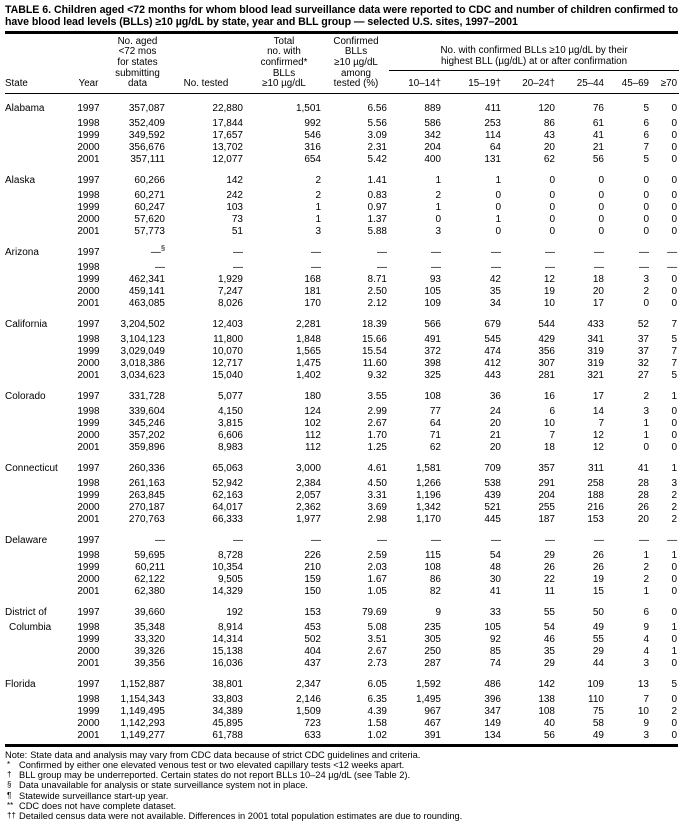 The width and height of the screenshot is (681, 821). What do you see at coordinates (88, 591) in the screenshot?
I see `year-cell: 2001` at bounding box center [88, 591].